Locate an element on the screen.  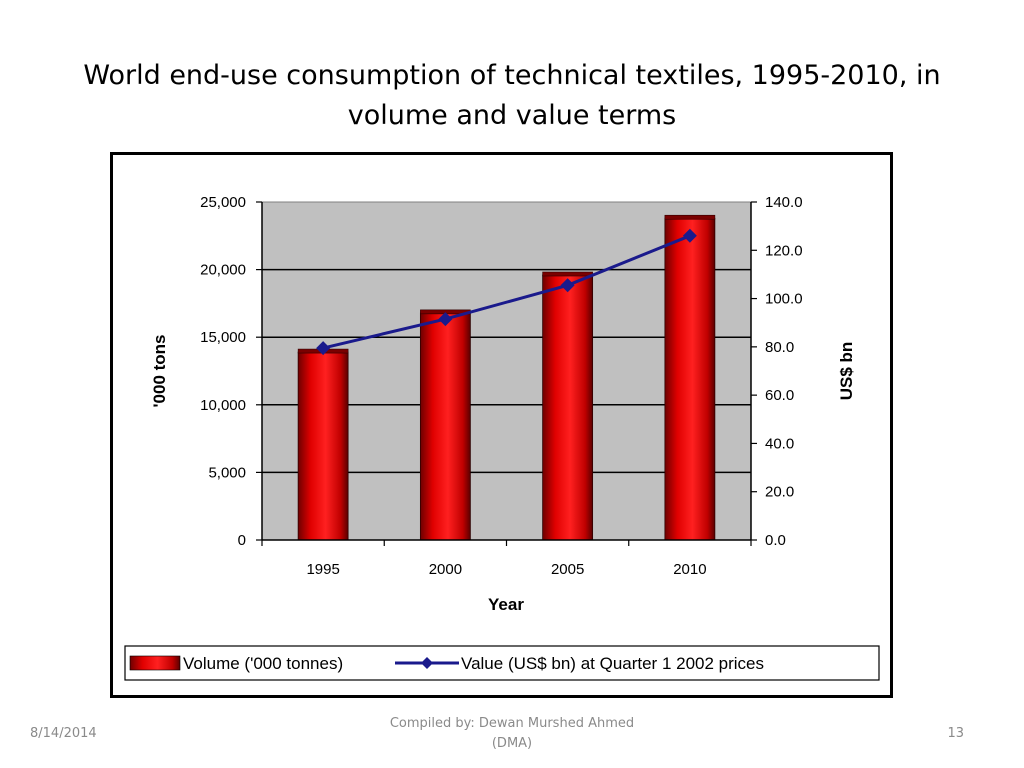
x-axis-label: Year is located at coordinates (506, 604).